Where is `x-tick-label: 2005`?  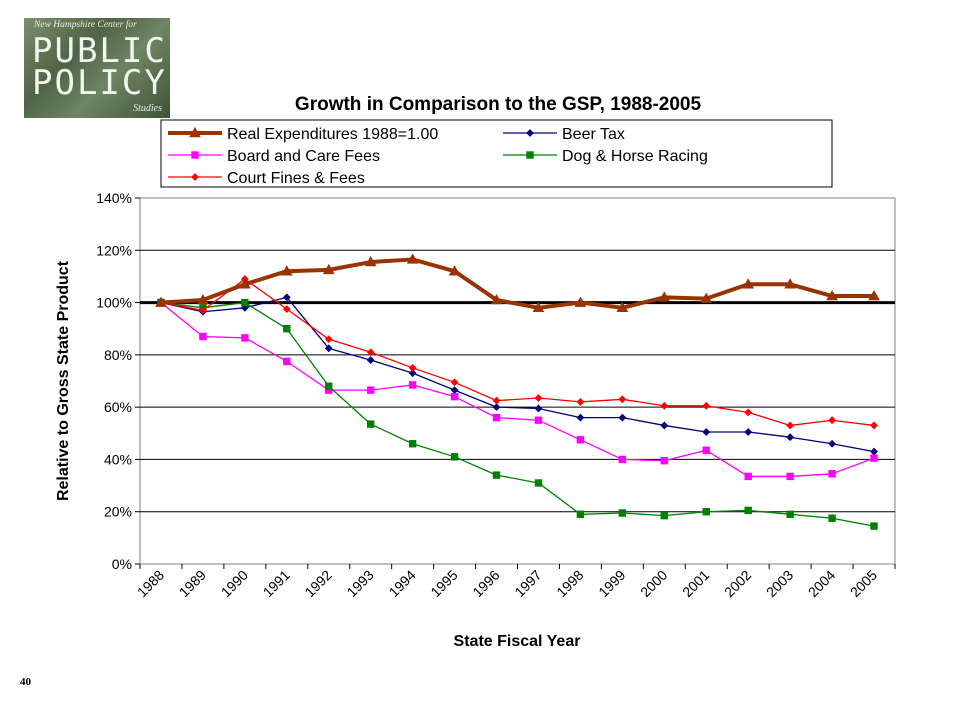 x-tick-label: 2005 is located at coordinates (863, 583).